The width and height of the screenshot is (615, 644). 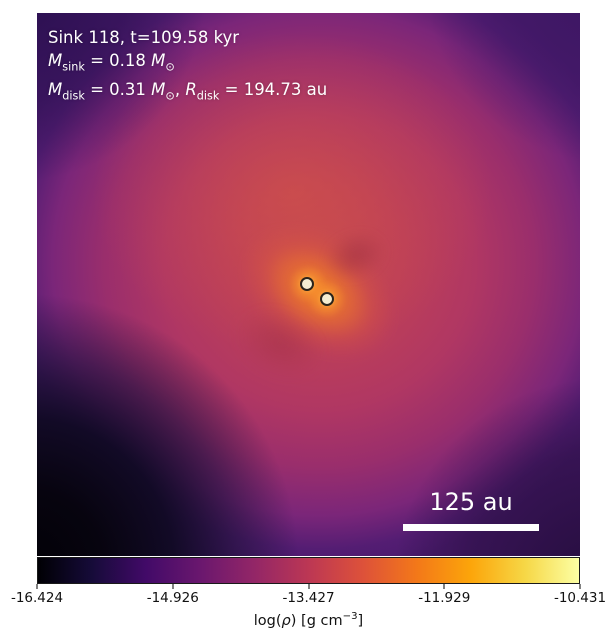 I want to click on scalebar-label: 125 au, so click(x=471, y=502).